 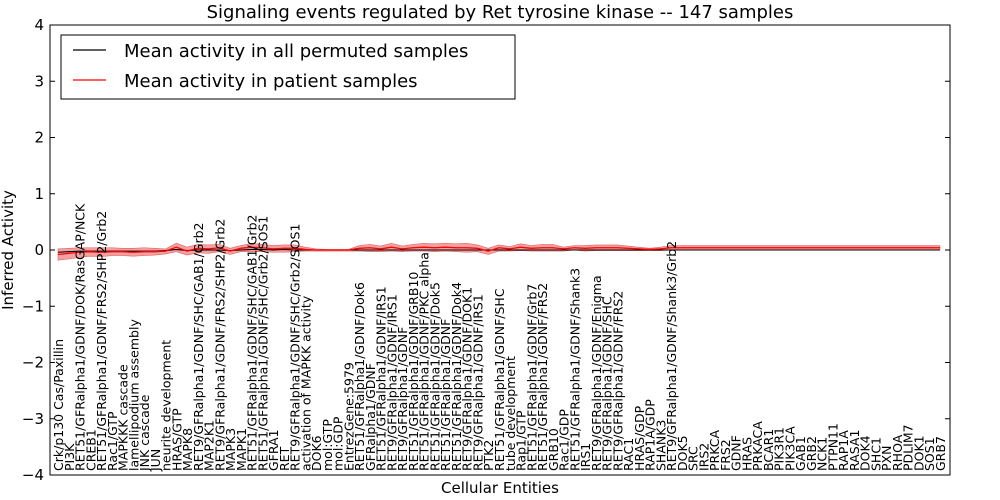 What do you see at coordinates (39, 194) in the screenshot?
I see `y-tick-label: 1` at bounding box center [39, 194].